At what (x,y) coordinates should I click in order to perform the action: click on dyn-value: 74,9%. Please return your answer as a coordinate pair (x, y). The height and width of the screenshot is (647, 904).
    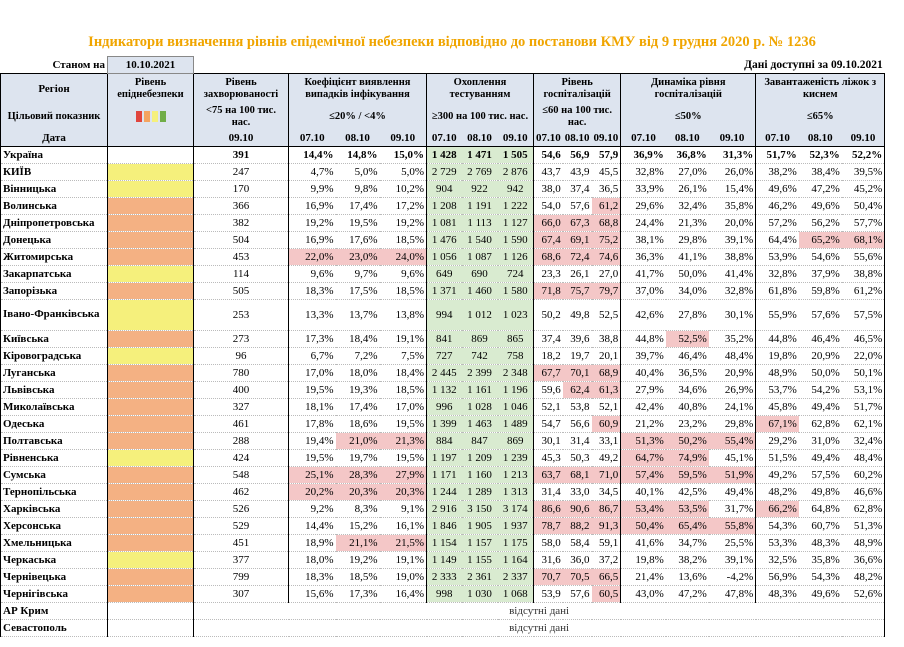
    Looking at the image, I should click on (687, 458).